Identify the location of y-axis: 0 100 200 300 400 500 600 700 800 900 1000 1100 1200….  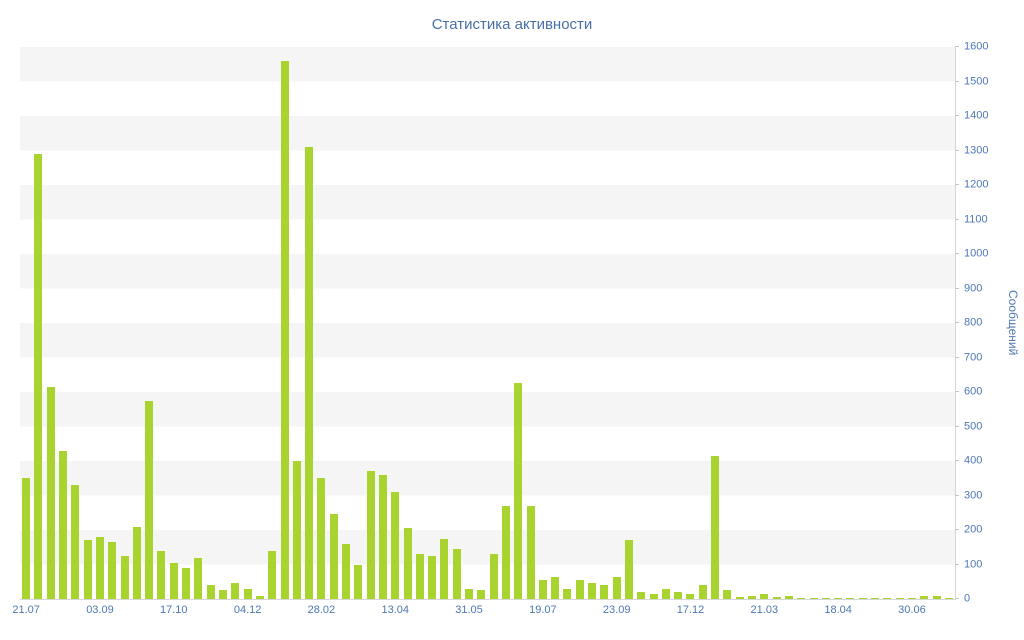
(981, 322).